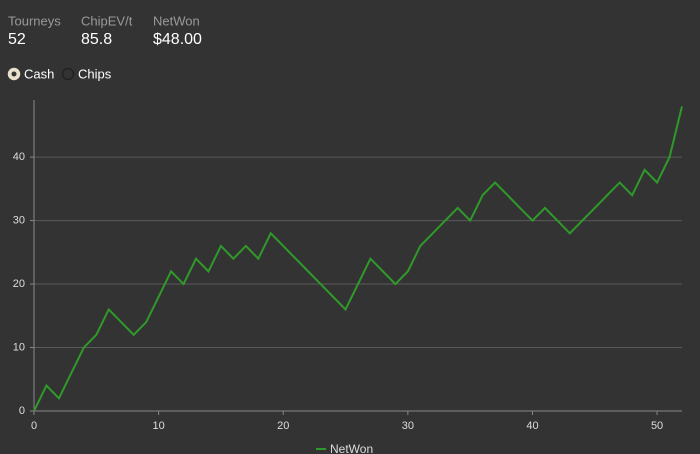  What do you see at coordinates (22, 411) in the screenshot?
I see `y-tick-label: 0` at bounding box center [22, 411].